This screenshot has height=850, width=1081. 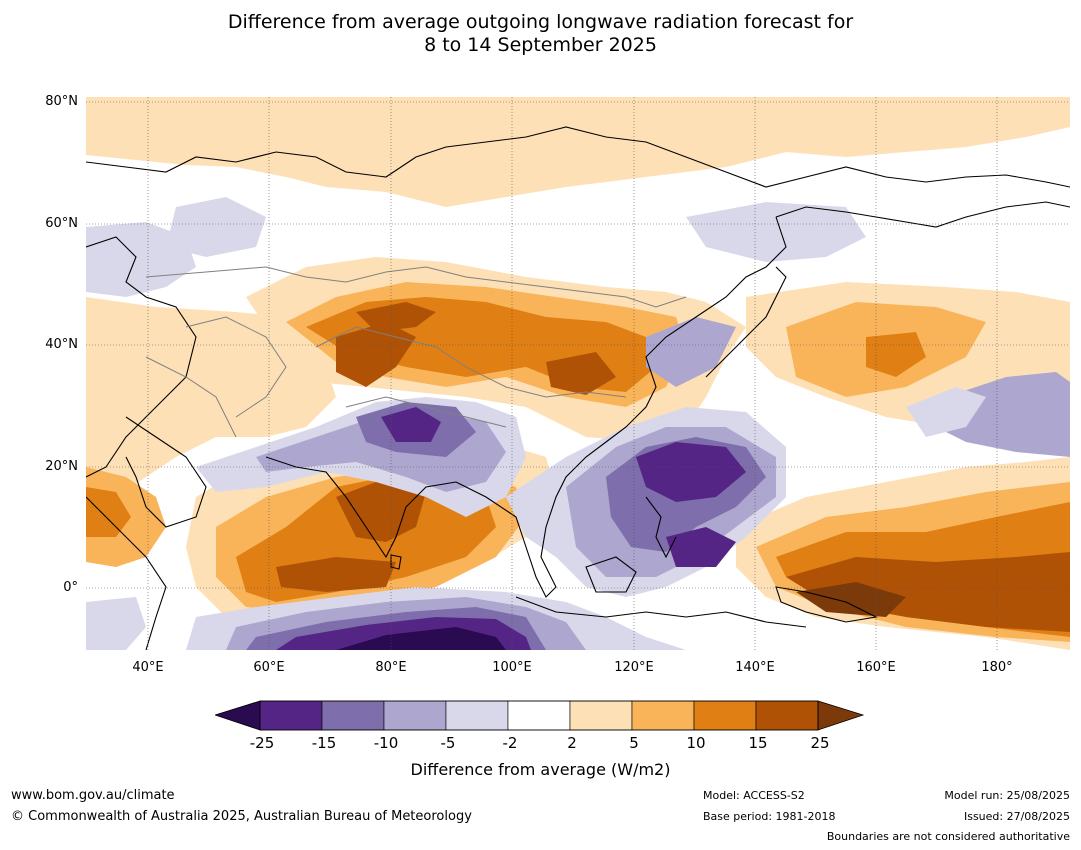 What do you see at coordinates (512, 667) in the screenshot?
I see `lon-label-100e: 100°E` at bounding box center [512, 667].